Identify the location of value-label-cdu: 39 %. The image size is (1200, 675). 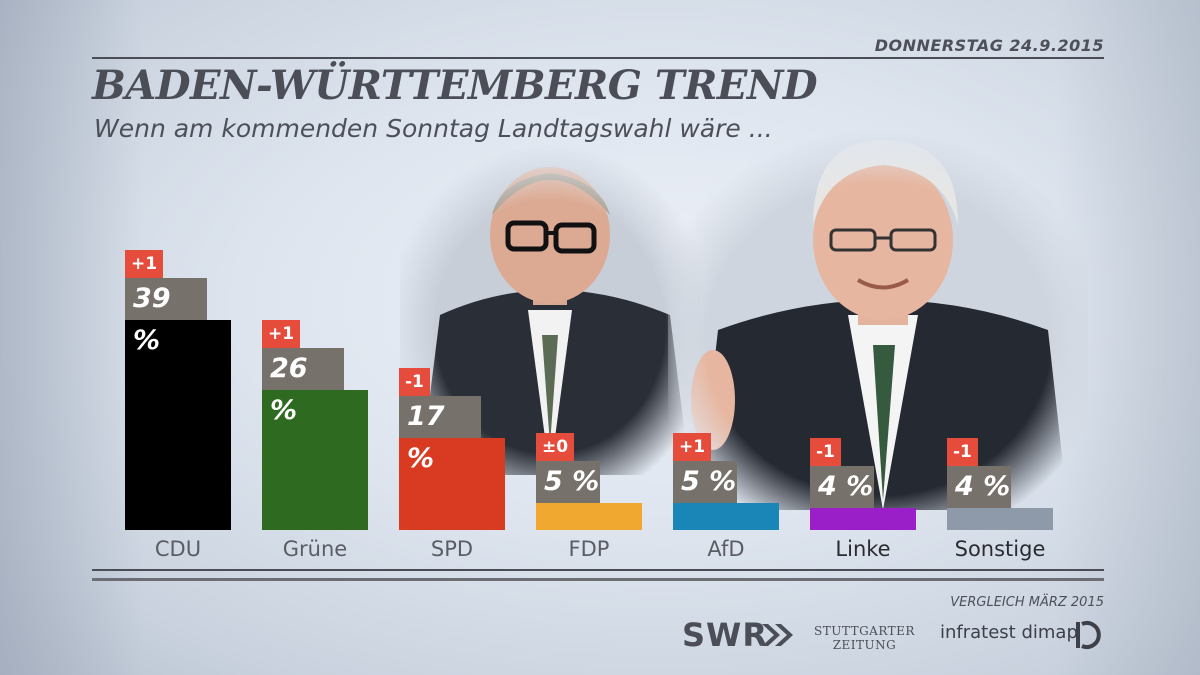
(166, 317).